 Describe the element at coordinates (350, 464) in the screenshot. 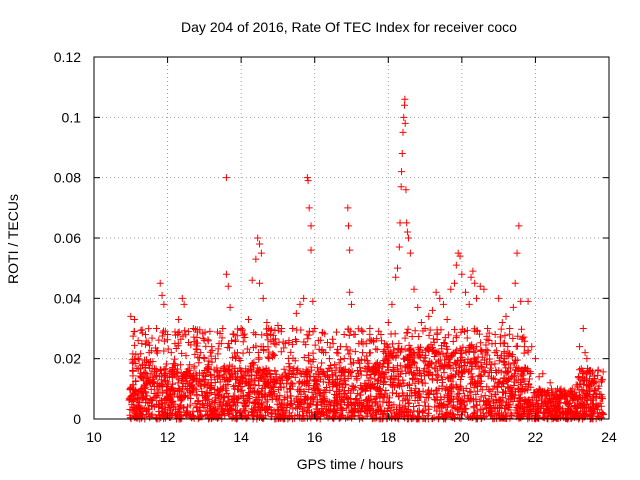

I see `x-axis-label: GPS time / hours` at that location.